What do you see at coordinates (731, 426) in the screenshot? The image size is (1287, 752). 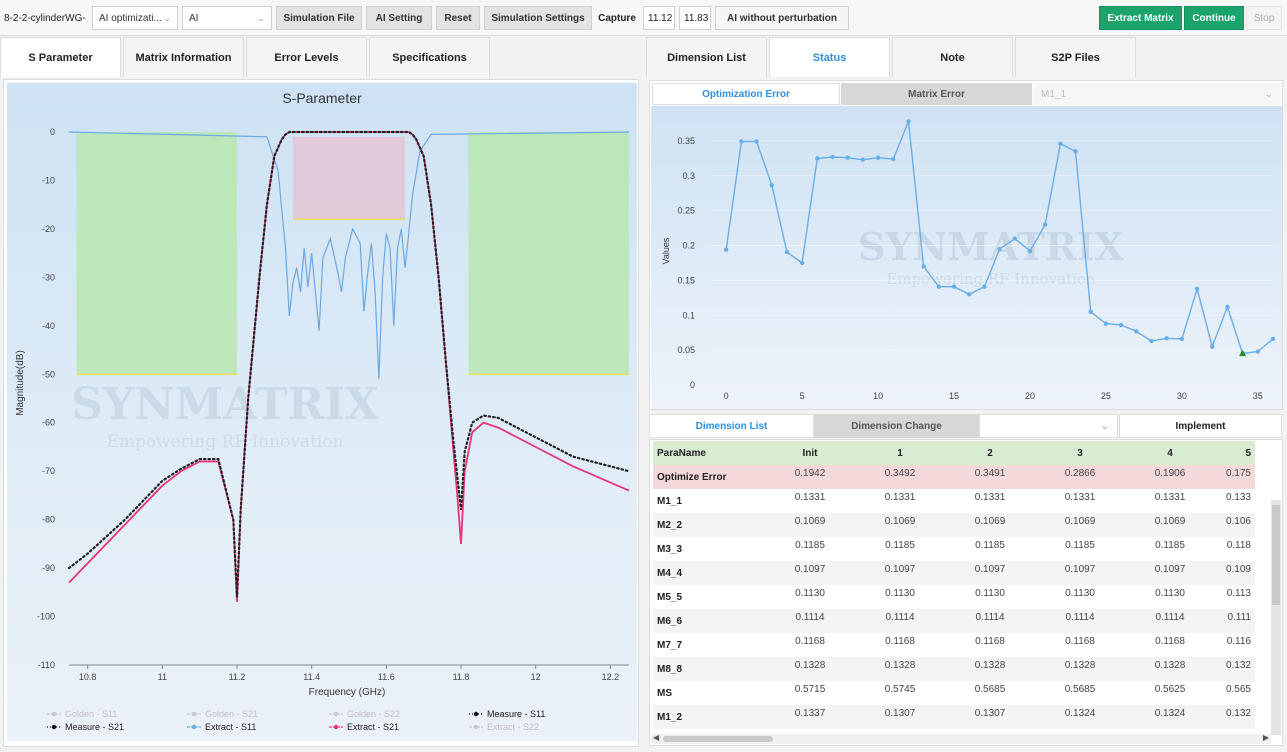 I see `tab-dimension-list-sub: Dimension List` at bounding box center [731, 426].